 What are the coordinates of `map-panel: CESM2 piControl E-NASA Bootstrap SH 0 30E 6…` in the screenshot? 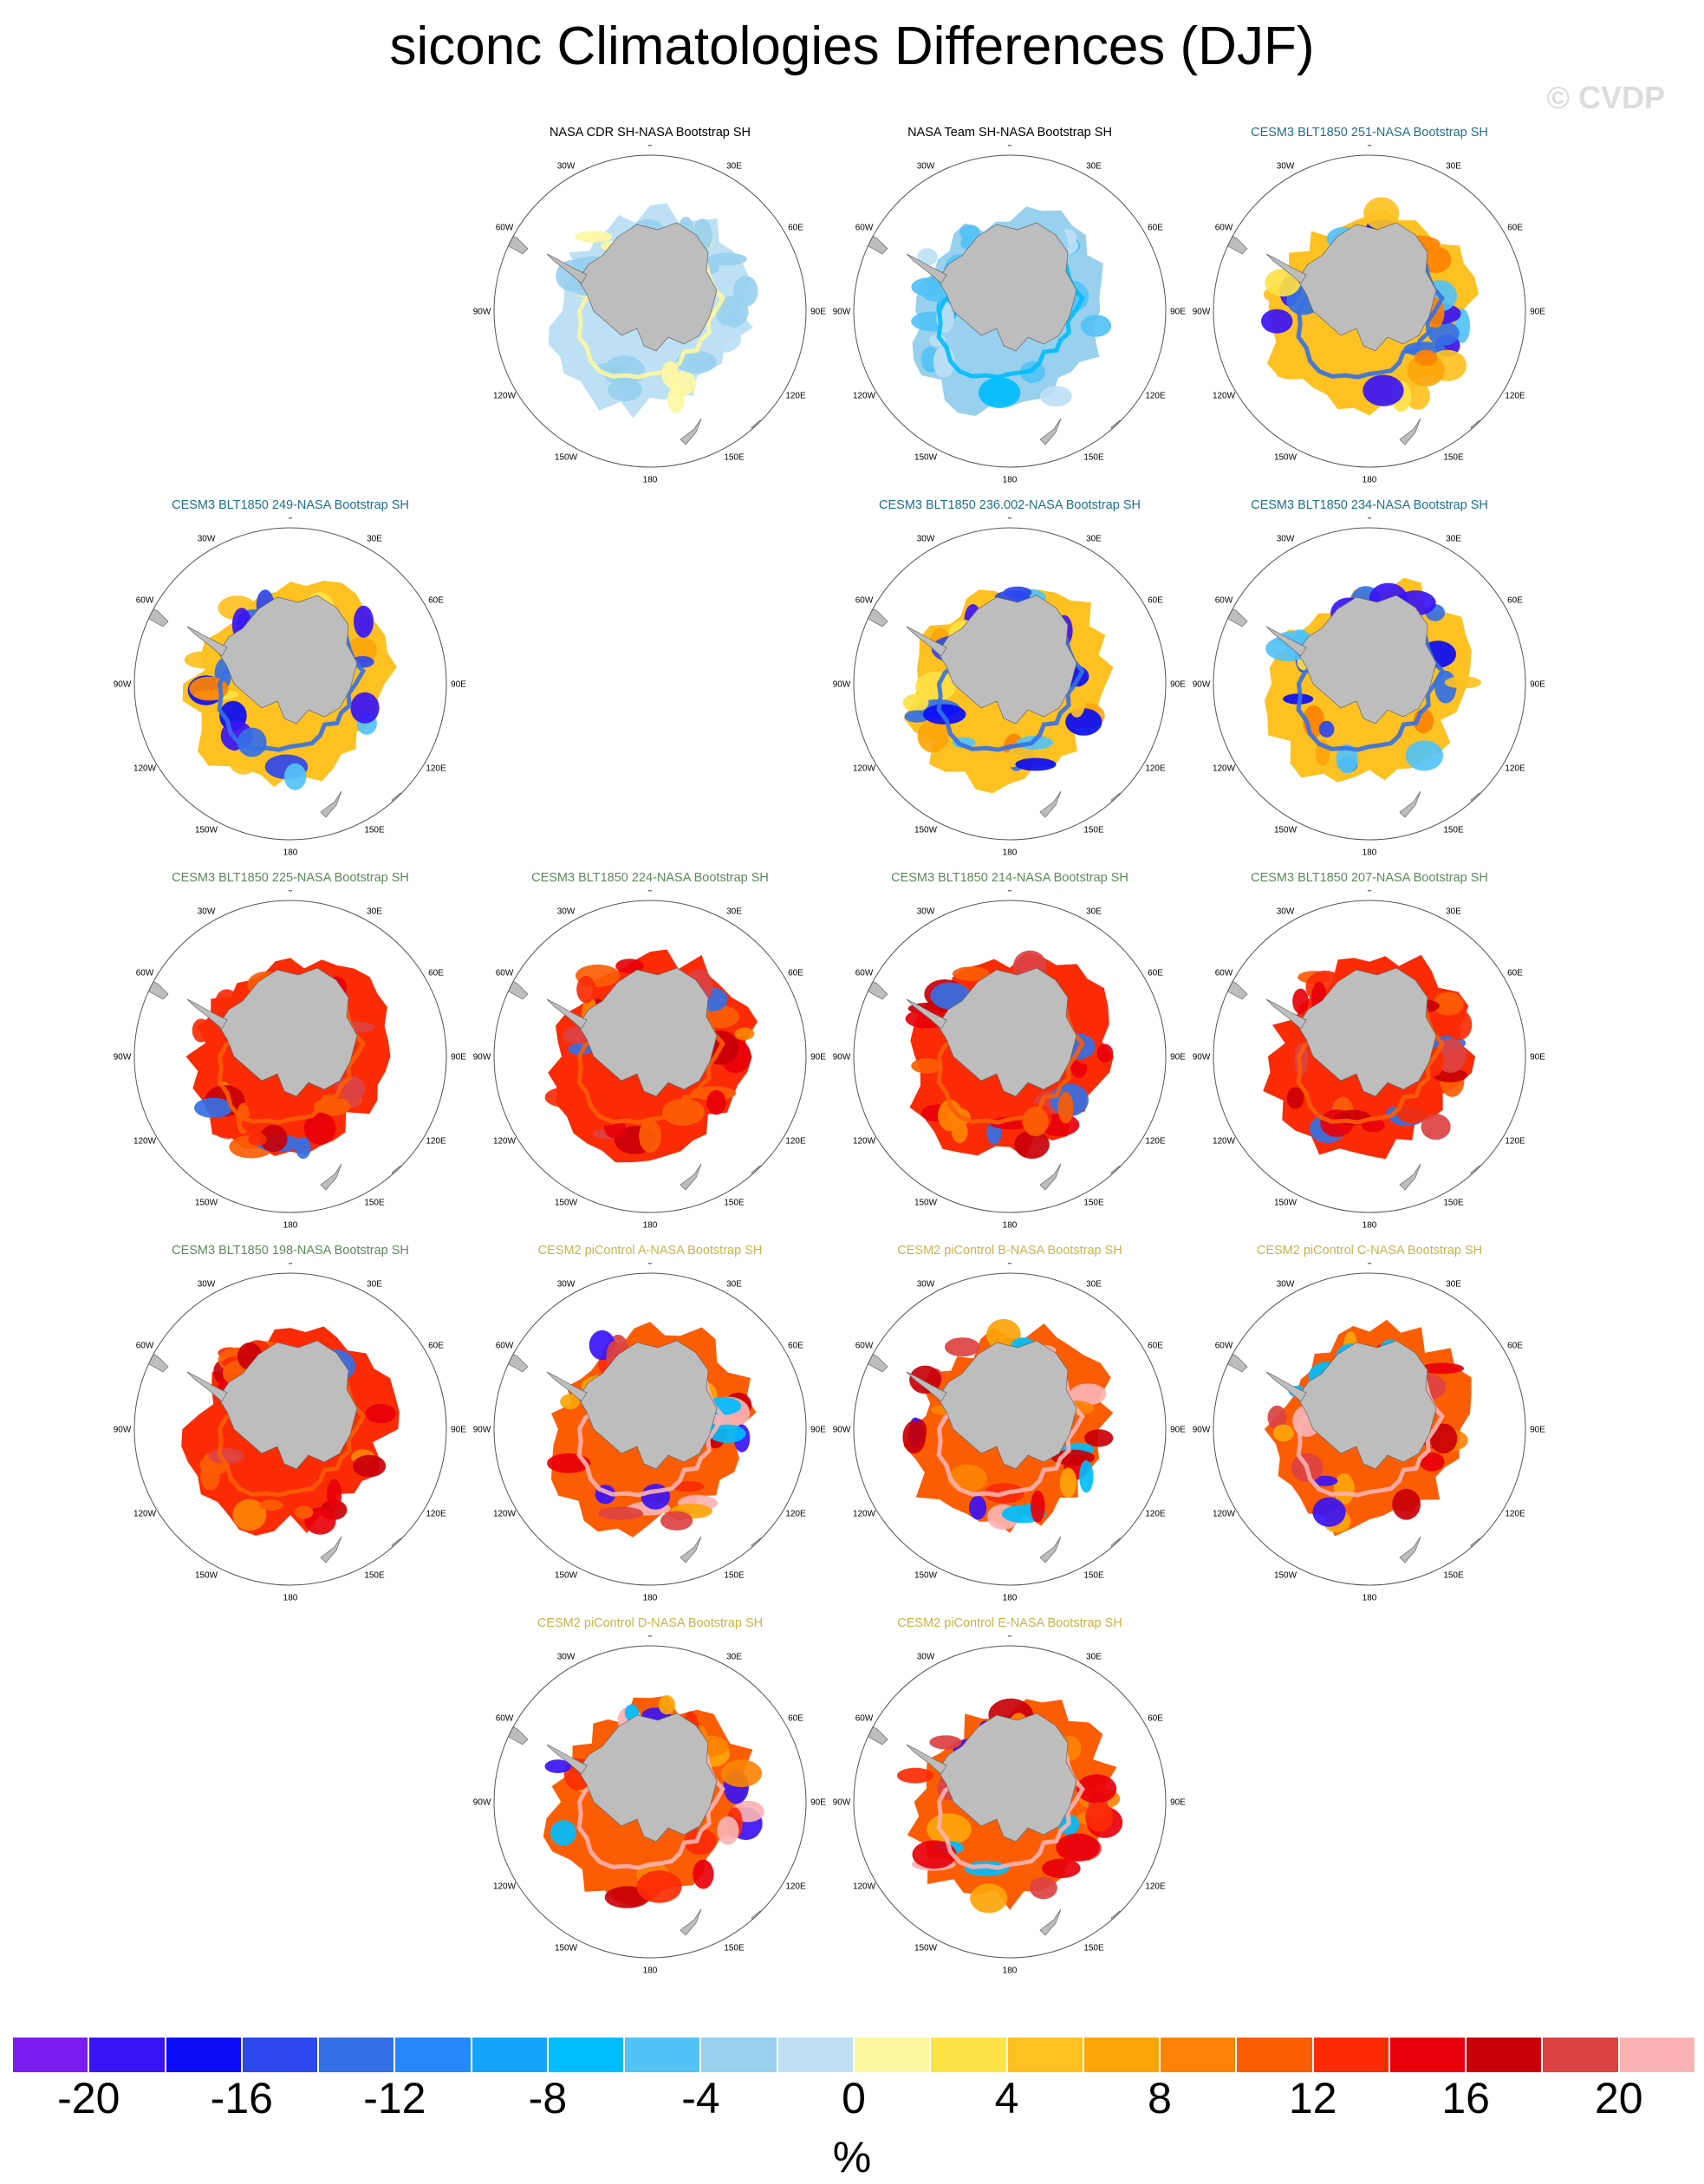 It's located at (1010, 1798).